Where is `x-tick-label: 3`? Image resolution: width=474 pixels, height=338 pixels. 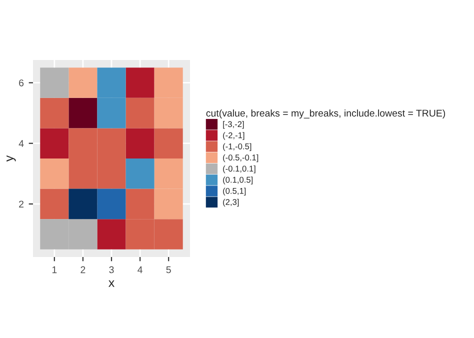
x-tick-label: 3 is located at coordinates (111, 270).